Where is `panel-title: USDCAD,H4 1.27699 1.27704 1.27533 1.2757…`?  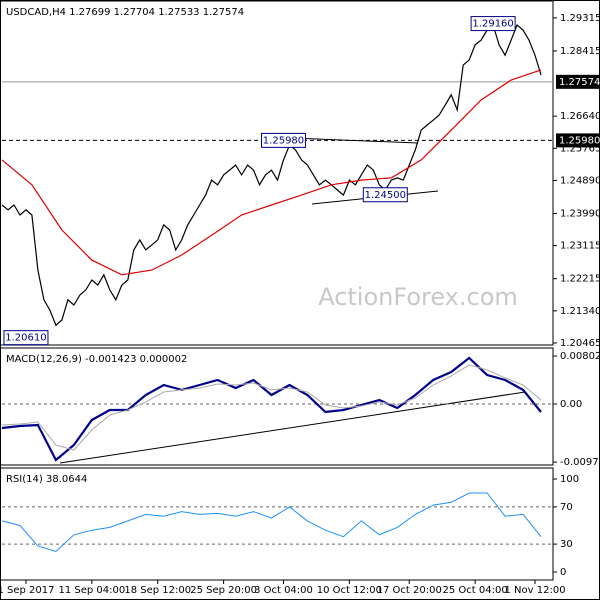
panel-title: USDCAD,H4 1.27699 1.27704 1.27533 1.2757… is located at coordinates (125, 12).